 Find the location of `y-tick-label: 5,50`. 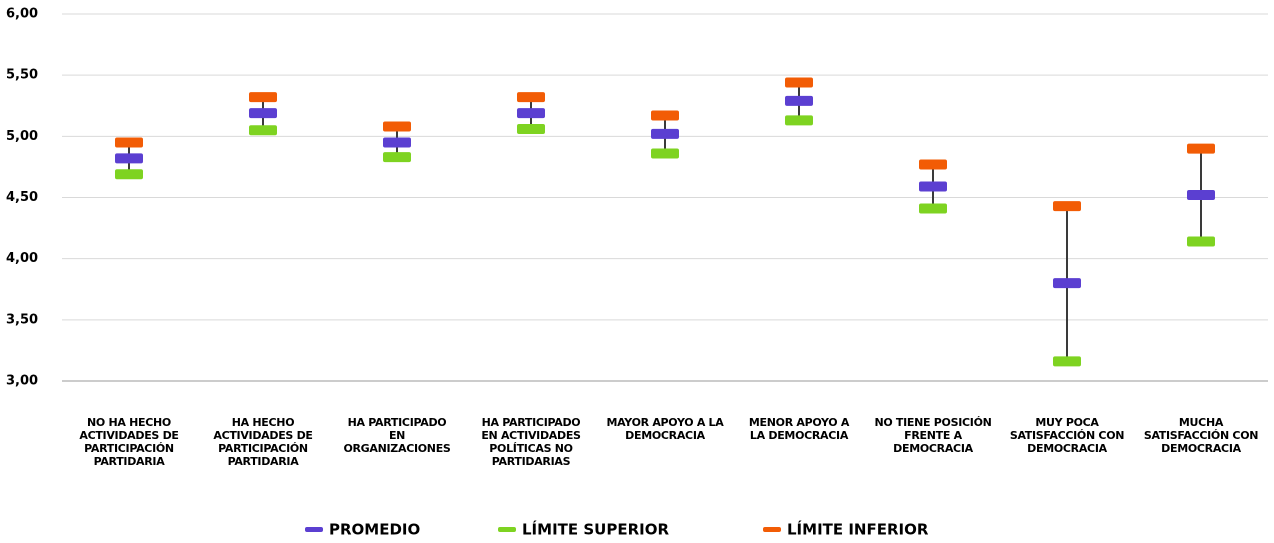

y-tick-label: 5,50 is located at coordinates (22, 75).